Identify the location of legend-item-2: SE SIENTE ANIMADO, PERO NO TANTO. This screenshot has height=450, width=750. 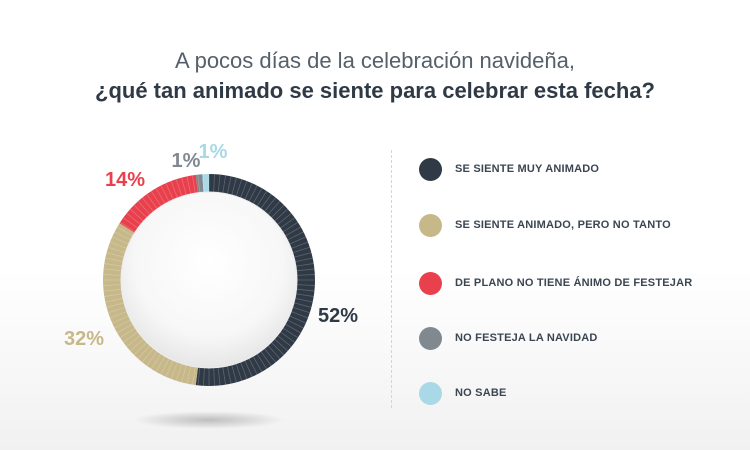
(579, 226).